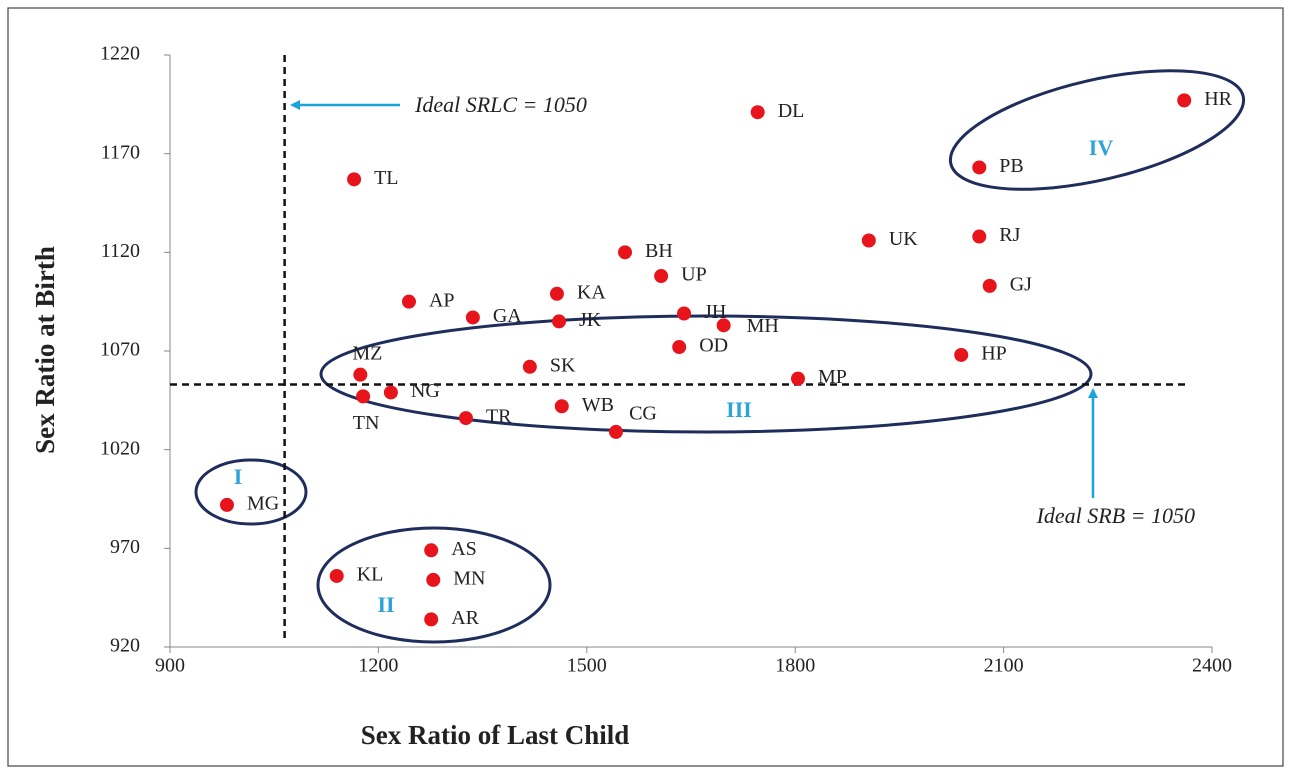 The width and height of the screenshot is (1291, 774). Describe the element at coordinates (1115, 515) in the screenshot. I see `annotation: Ideal SRB = 1050` at that location.